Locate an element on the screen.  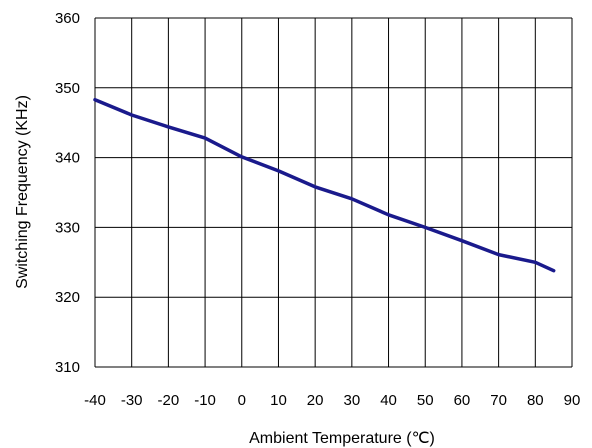
x-tick-label: 10 is located at coordinates (278, 400).